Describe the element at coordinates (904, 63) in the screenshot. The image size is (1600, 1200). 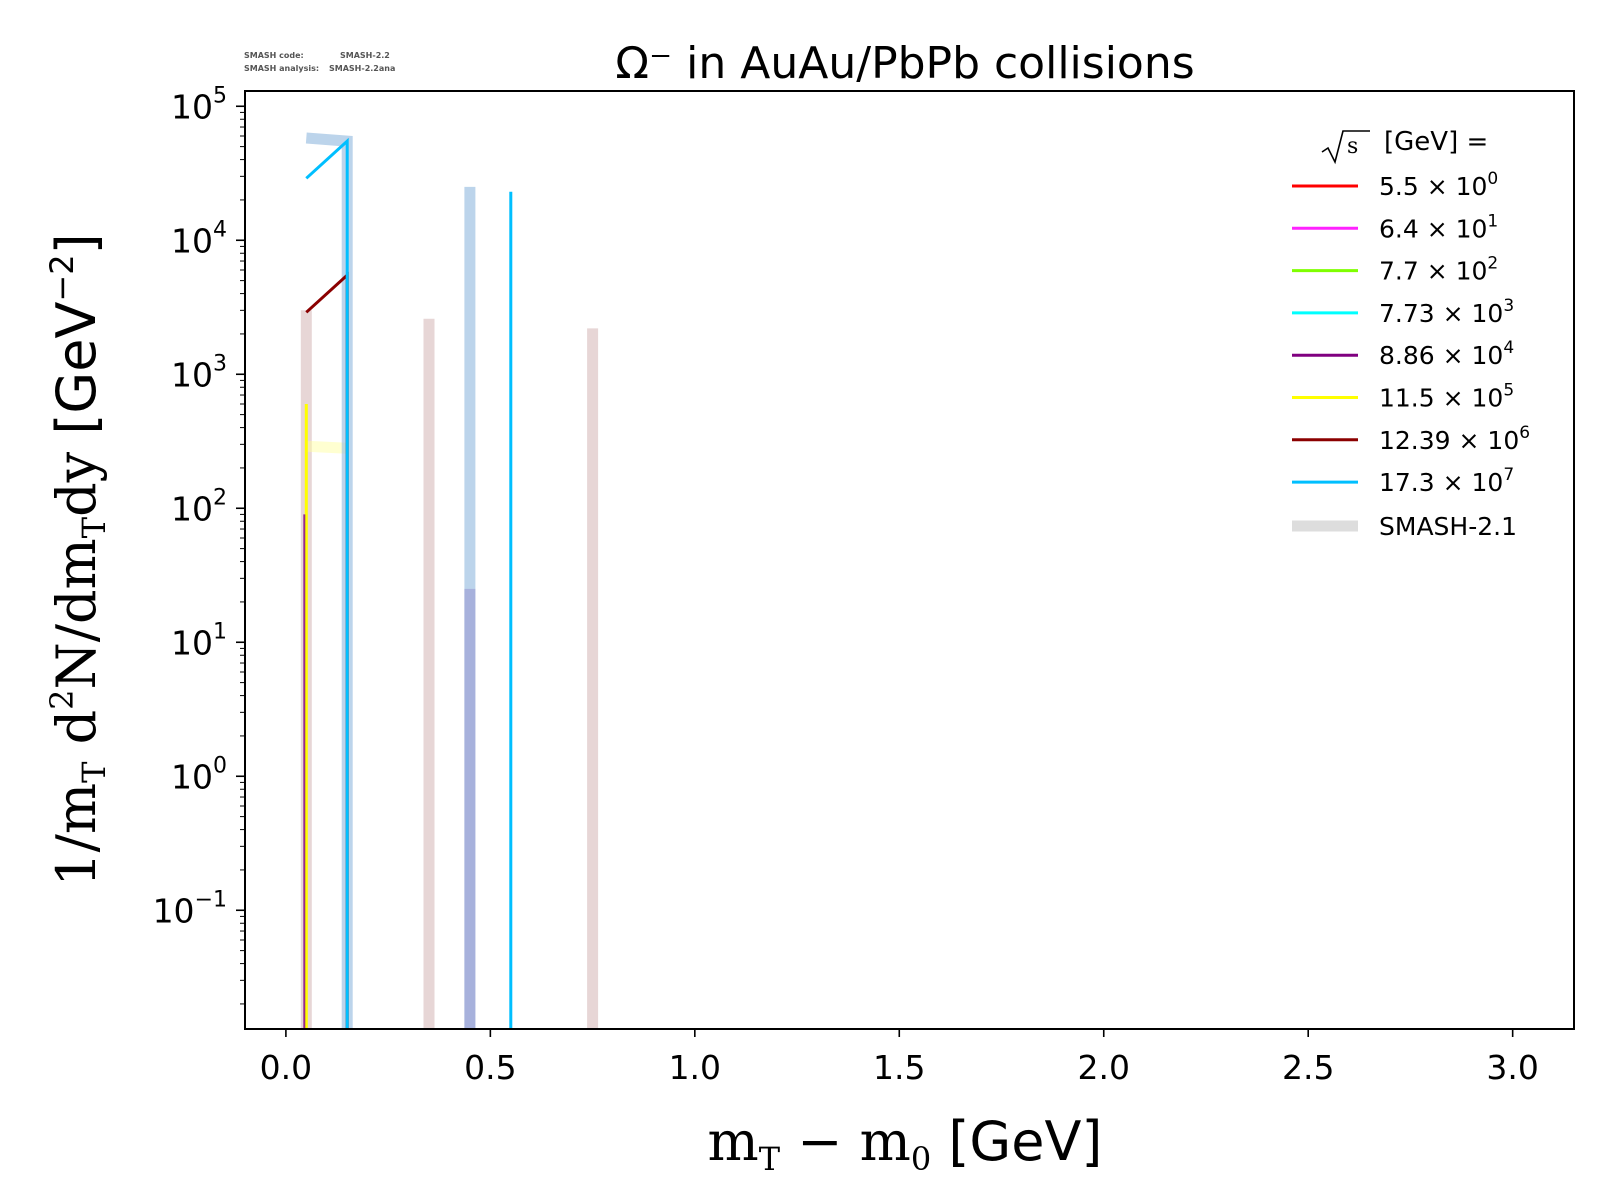
I see `chart-title: Ω⁻ in AuAu/PbPb collisions` at that location.